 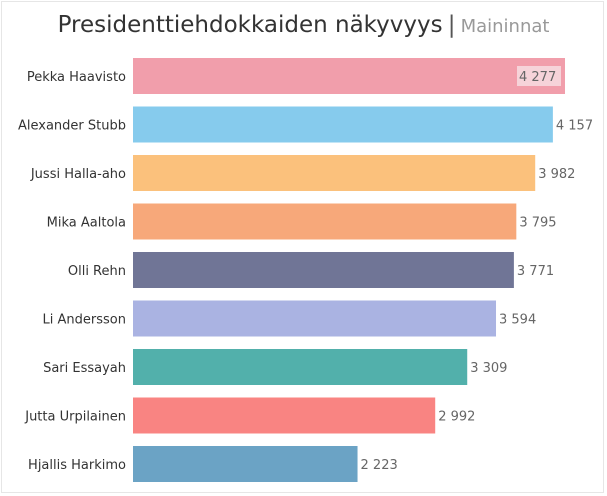 I want to click on value-label: 3 771, so click(x=535, y=271).